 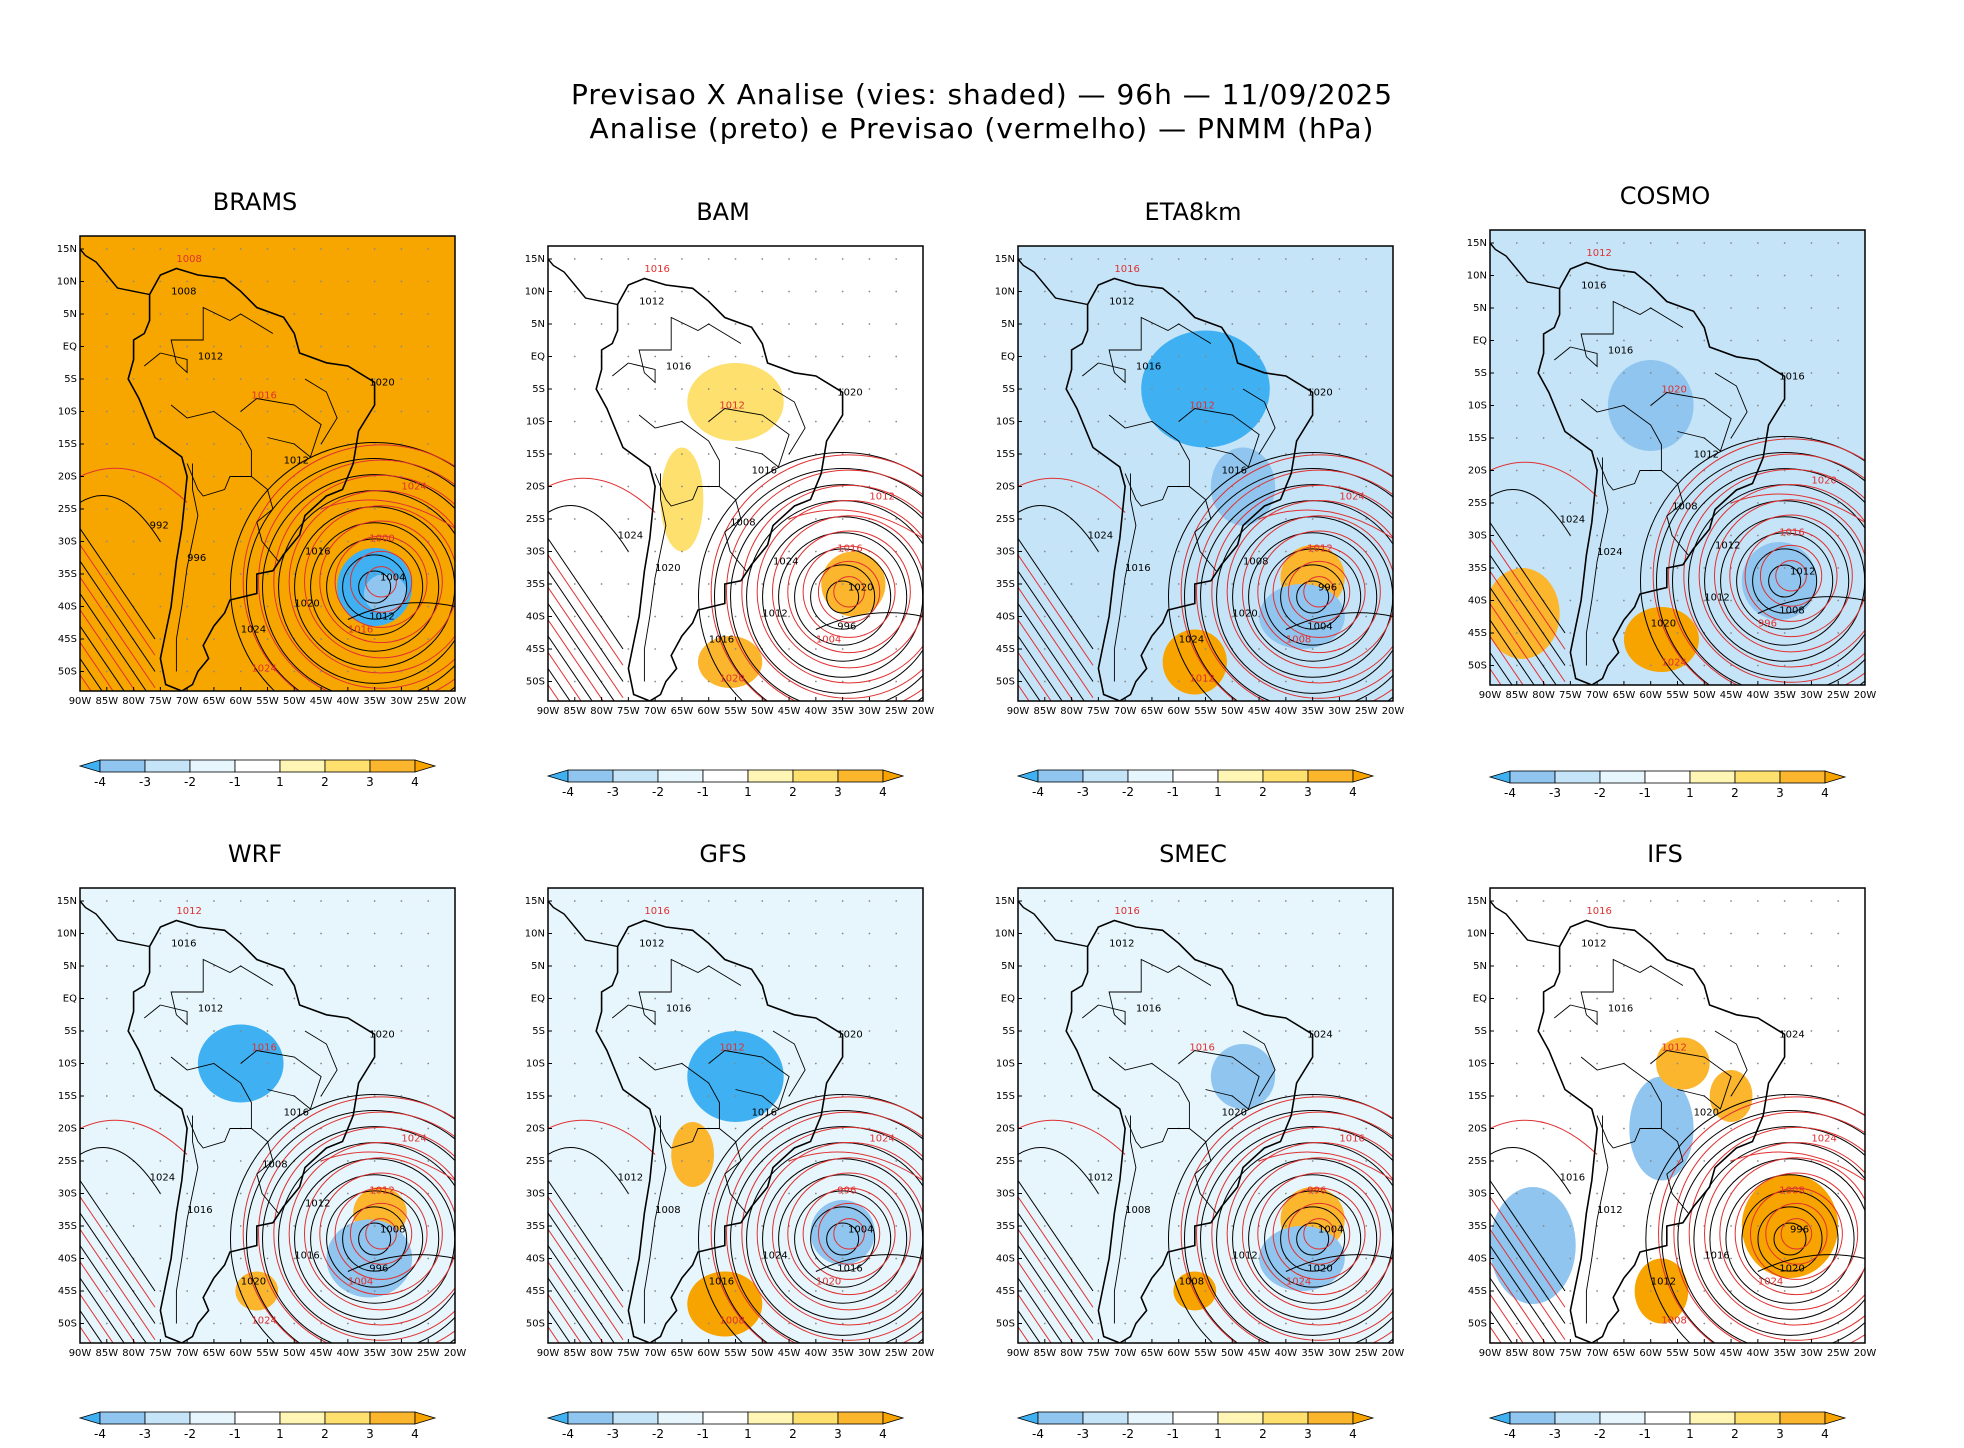 I want to click on colorbar-label: 4, so click(x=1353, y=1434).